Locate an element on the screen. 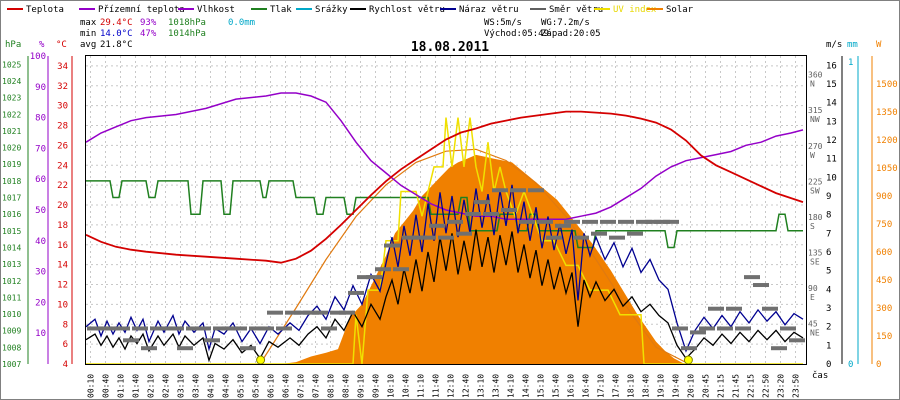 The image size is (900, 400). legend-label: Směr větru is located at coordinates (576, 10).